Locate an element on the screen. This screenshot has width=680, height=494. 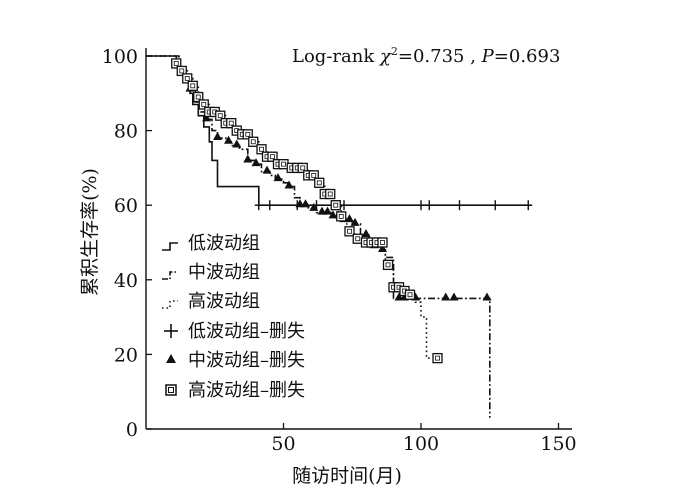
legend-label-mid-censored: 中波动组–删失 is located at coordinates (246, 360).